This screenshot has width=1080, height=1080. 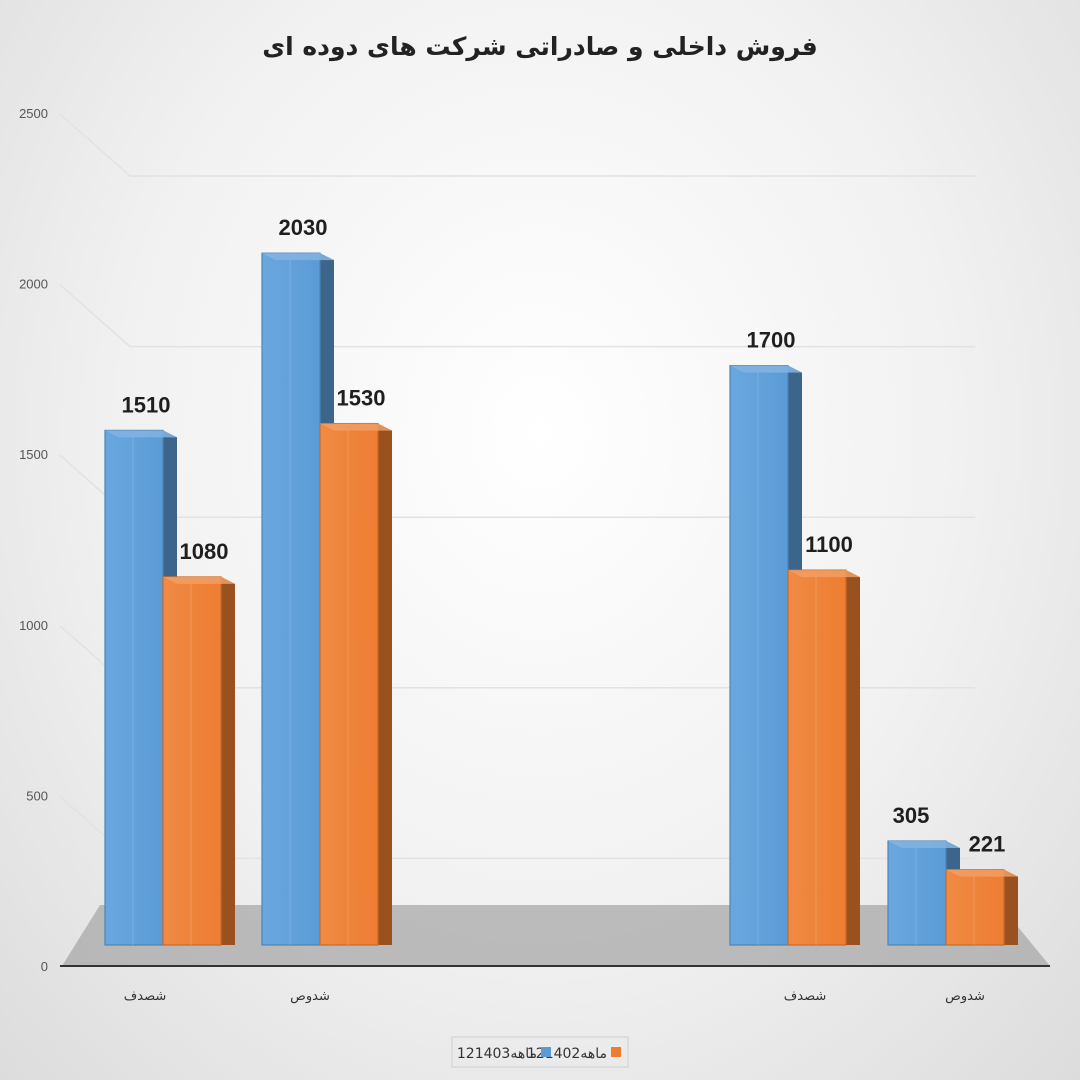 What do you see at coordinates (829, 544) in the screenshot?
I see `data-label: 1100` at bounding box center [829, 544].